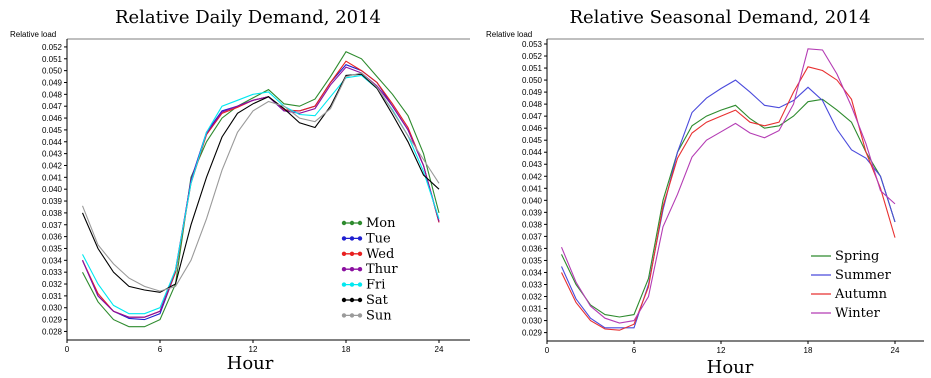 This screenshot has height=378, width=931. What do you see at coordinates (861, 294) in the screenshot?
I see `legend-label-autumn: Autumn` at bounding box center [861, 294].